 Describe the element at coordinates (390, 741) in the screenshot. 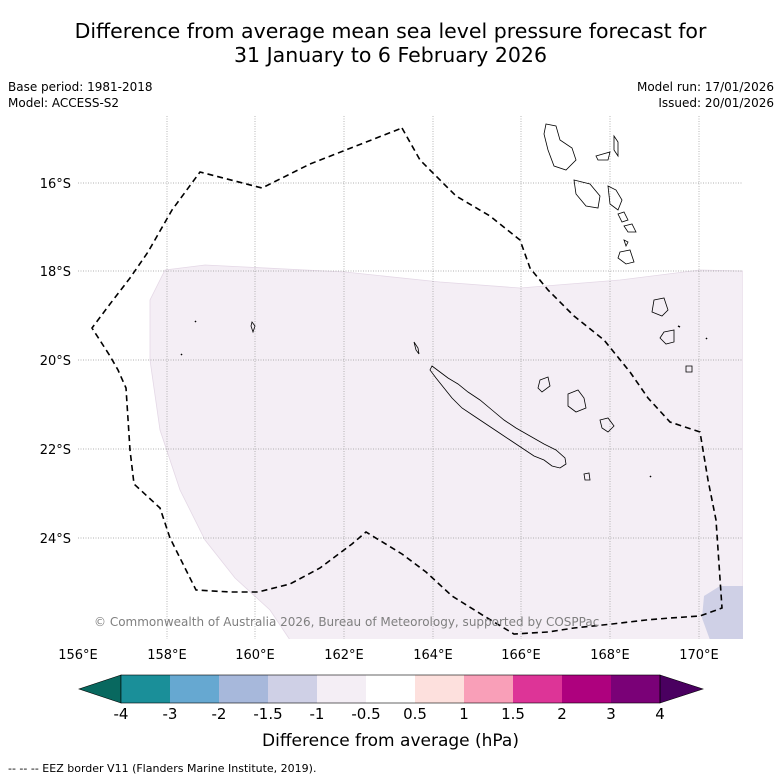

I see `colorbar-title: Difference from average (hPa)` at that location.